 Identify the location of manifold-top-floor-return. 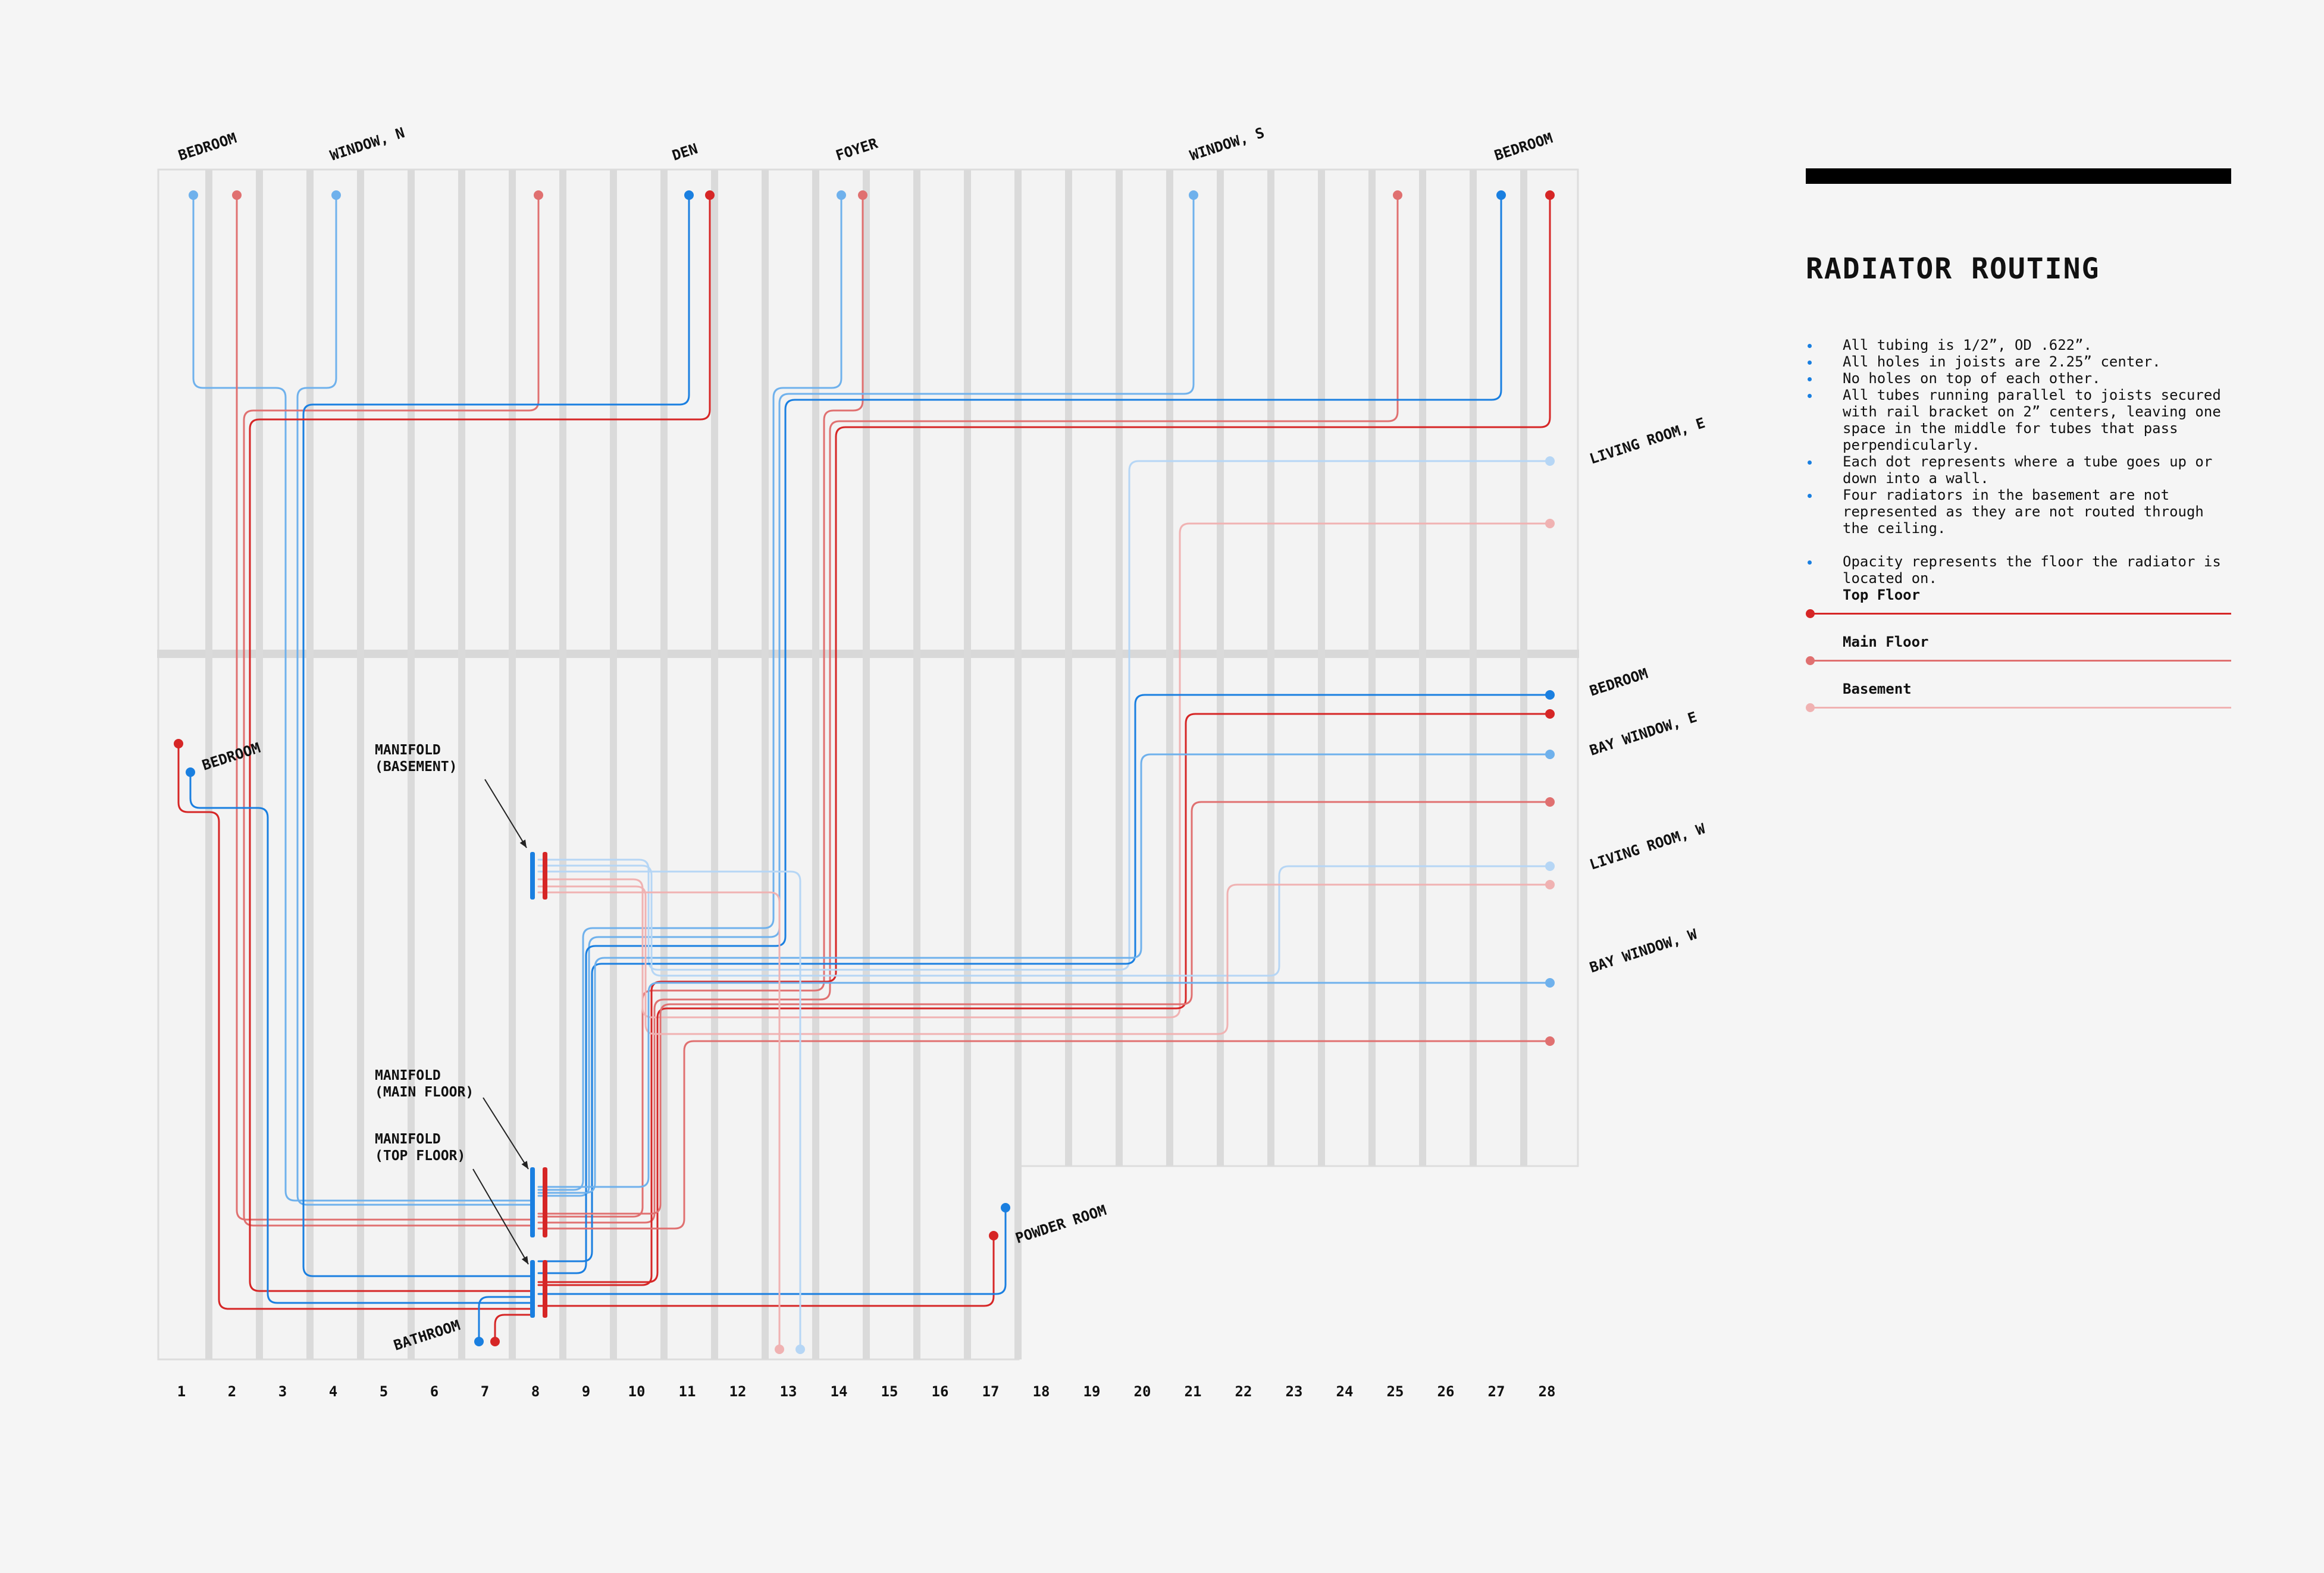
(545, 1289).